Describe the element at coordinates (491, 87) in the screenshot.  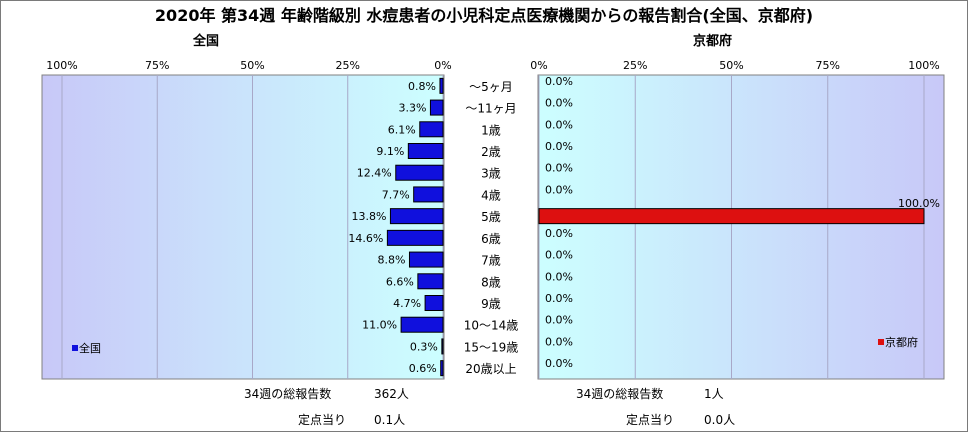
I see `category-label: ～5ヶ月` at that location.